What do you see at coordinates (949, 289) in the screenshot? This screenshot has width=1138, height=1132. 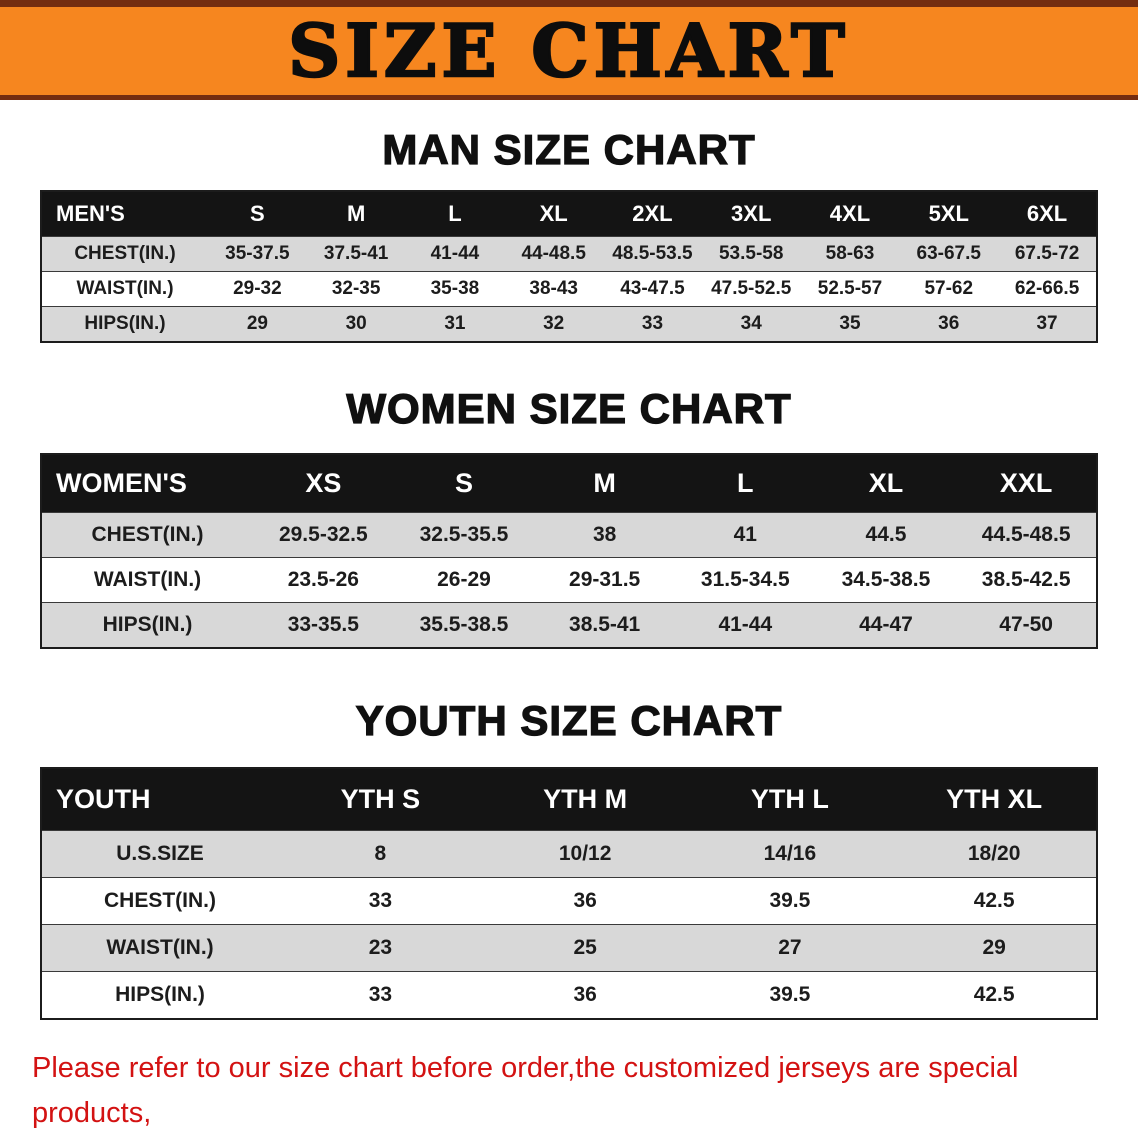 I see `size-value-cell: 57-62` at bounding box center [949, 289].